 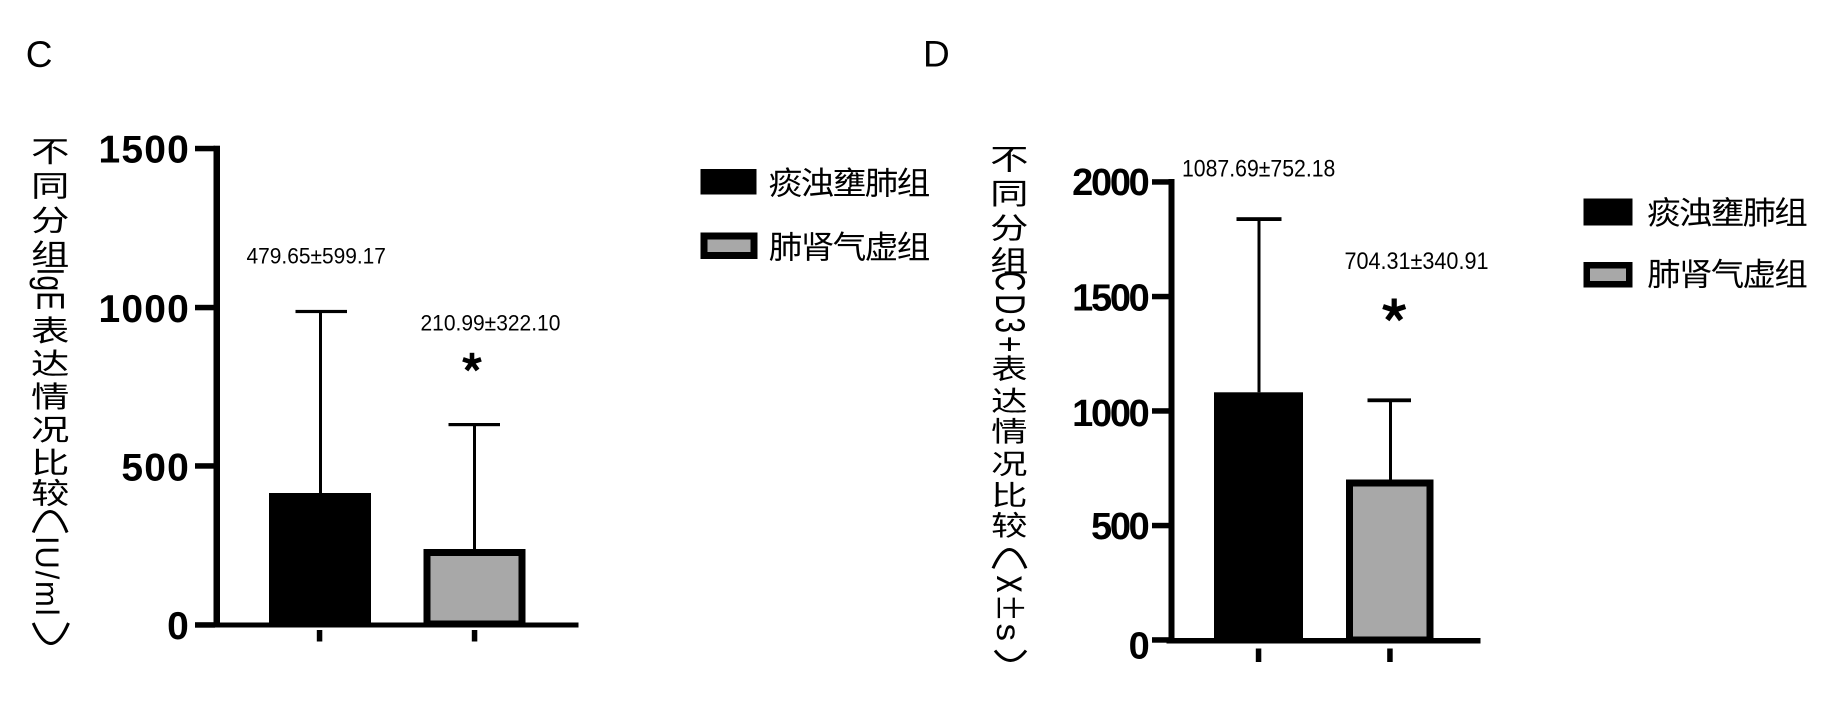 What do you see at coordinates (936, 54) in the screenshot?
I see `svg-text: D` at bounding box center [936, 54].